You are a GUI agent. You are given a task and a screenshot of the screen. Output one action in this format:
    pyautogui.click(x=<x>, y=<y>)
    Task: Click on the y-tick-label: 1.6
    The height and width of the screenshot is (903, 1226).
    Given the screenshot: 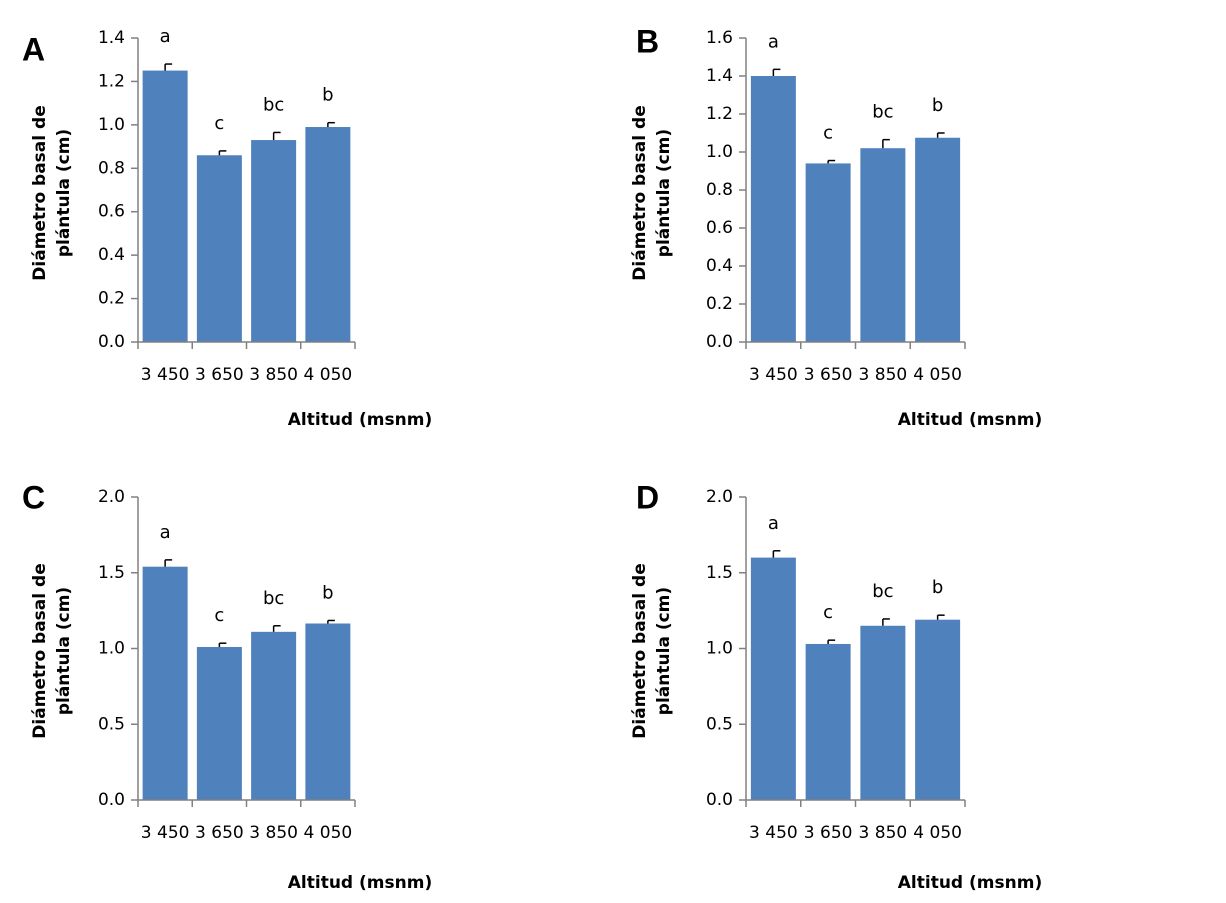 What is the action you would take?
    pyautogui.click(x=719, y=38)
    